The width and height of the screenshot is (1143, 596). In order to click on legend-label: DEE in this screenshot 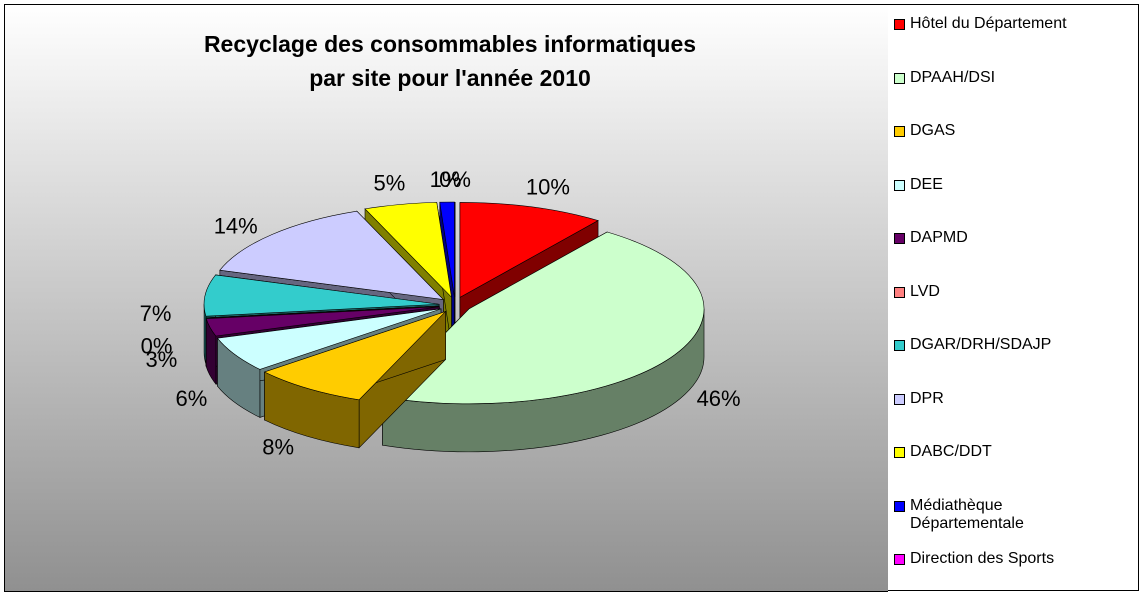, I will do `click(926, 184)`.